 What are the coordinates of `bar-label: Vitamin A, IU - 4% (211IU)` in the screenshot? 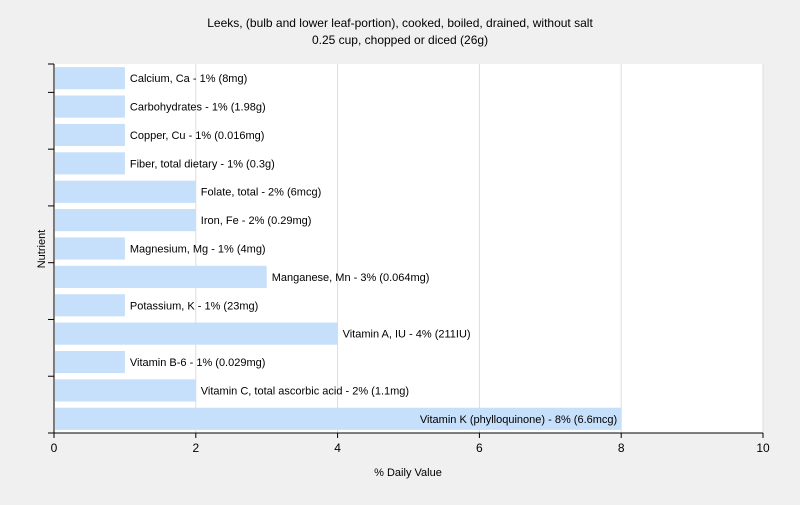 It's located at (407, 335).